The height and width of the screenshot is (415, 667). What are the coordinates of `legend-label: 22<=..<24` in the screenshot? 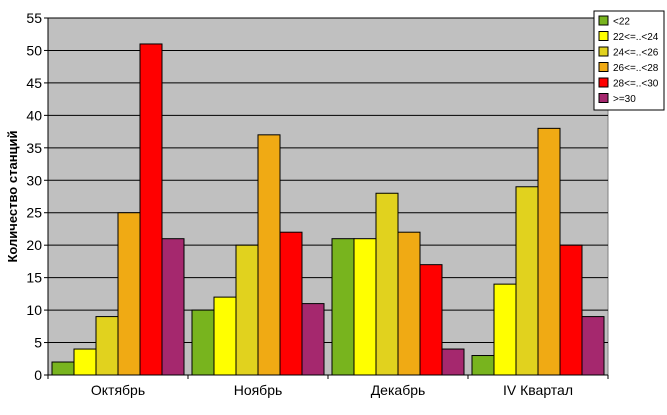 It's located at (636, 37).